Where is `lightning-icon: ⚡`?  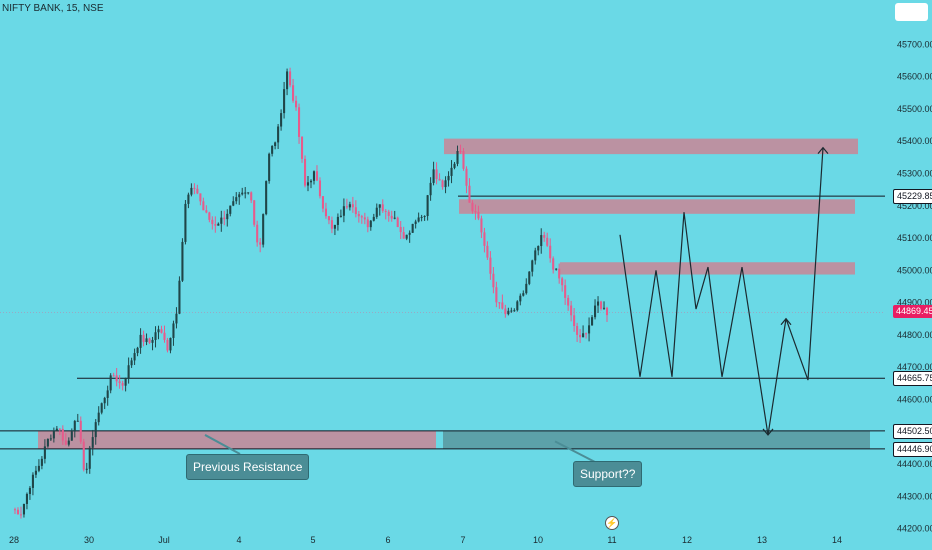
lightning-icon: ⚡ is located at coordinates (612, 523).